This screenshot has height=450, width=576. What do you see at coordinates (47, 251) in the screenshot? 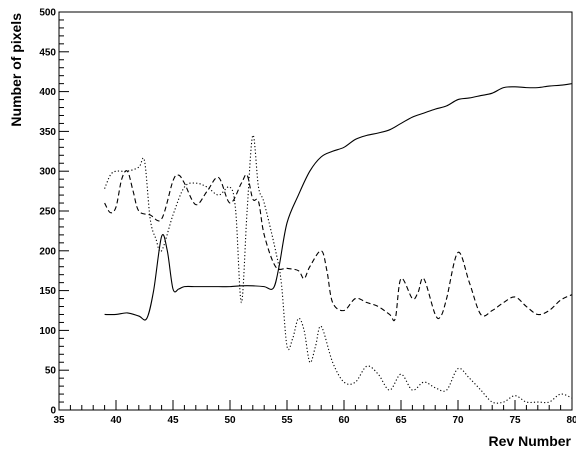
I see `y-tick-label: 200` at bounding box center [47, 251].